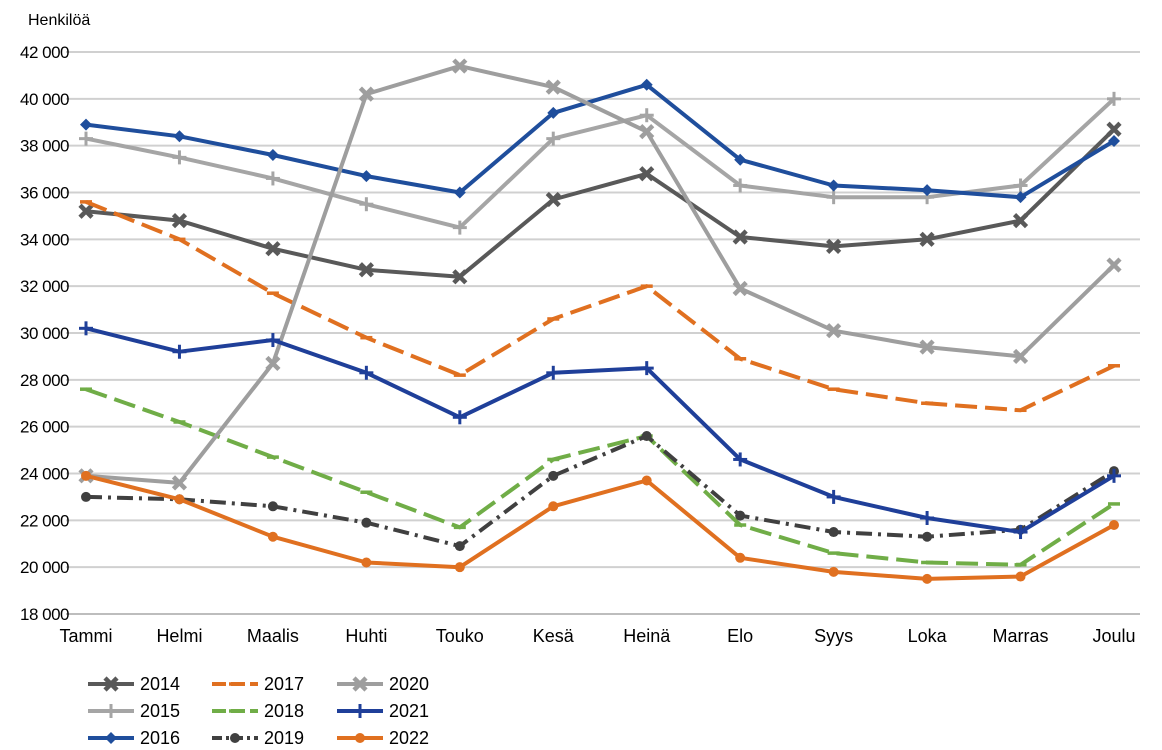  What do you see at coordinates (460, 636) in the screenshot?
I see `x-tick-label: Touko` at bounding box center [460, 636].